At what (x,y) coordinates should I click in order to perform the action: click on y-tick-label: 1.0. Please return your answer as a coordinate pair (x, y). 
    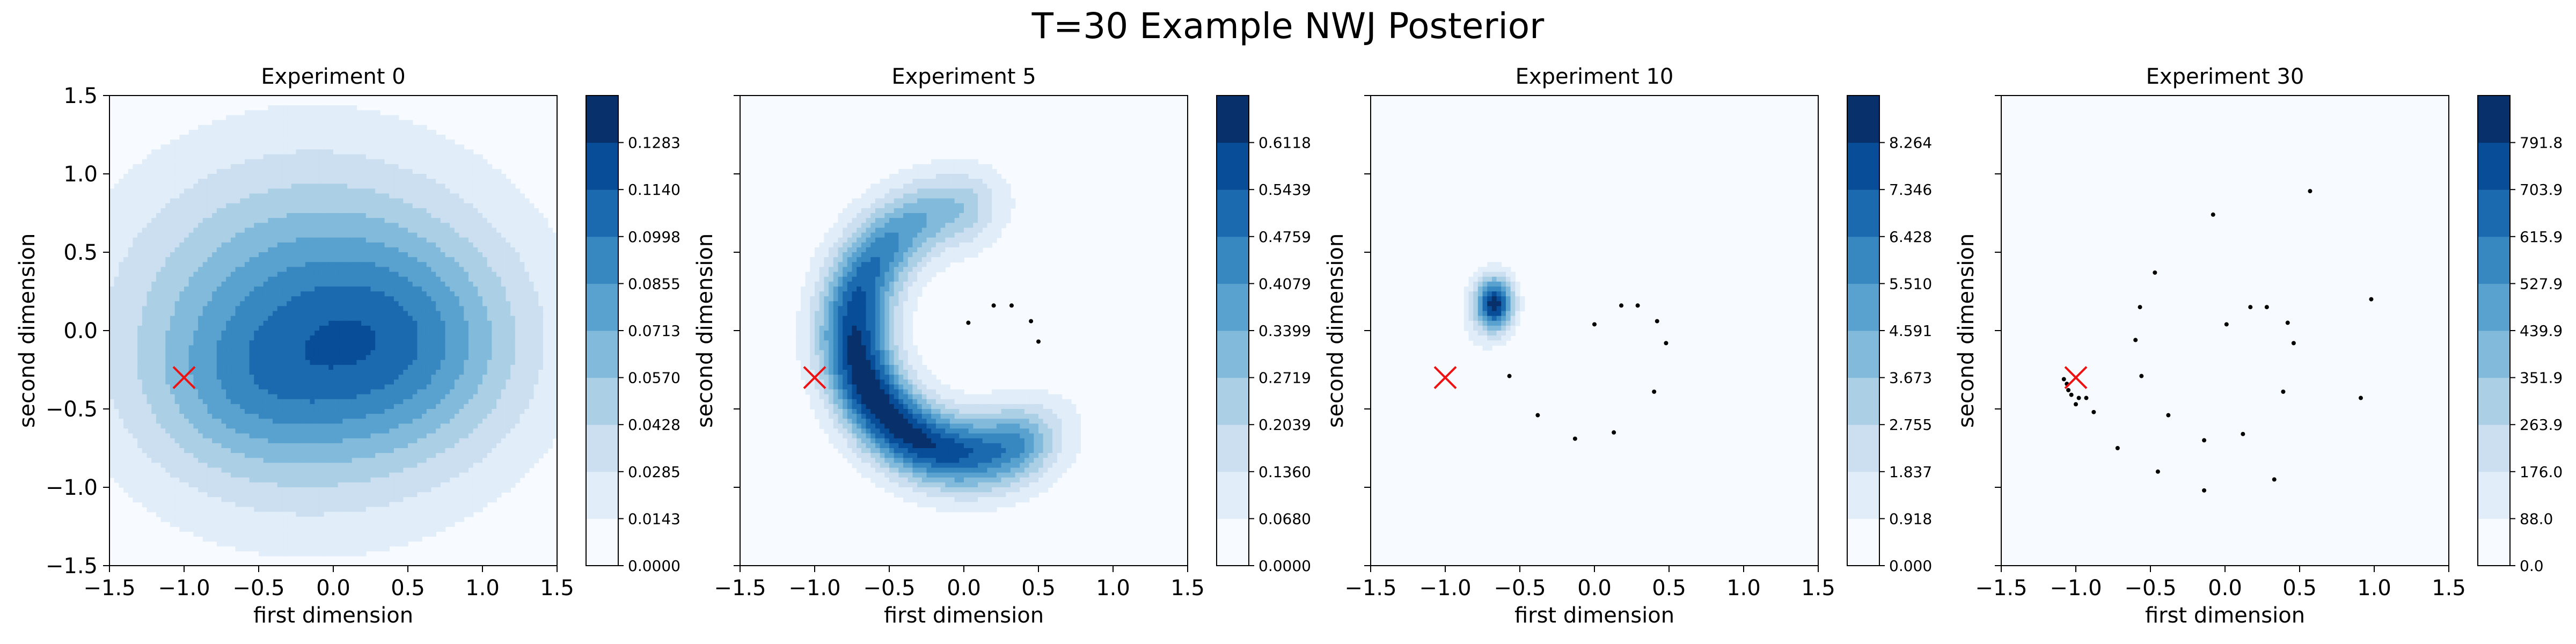
    Looking at the image, I should click on (80, 174).